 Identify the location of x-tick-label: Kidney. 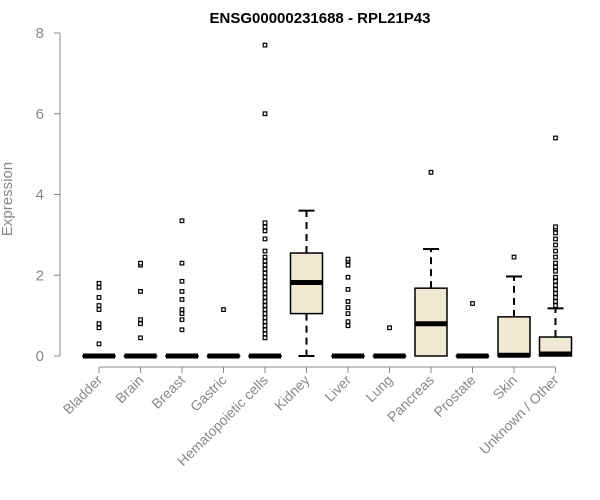
(292, 393).